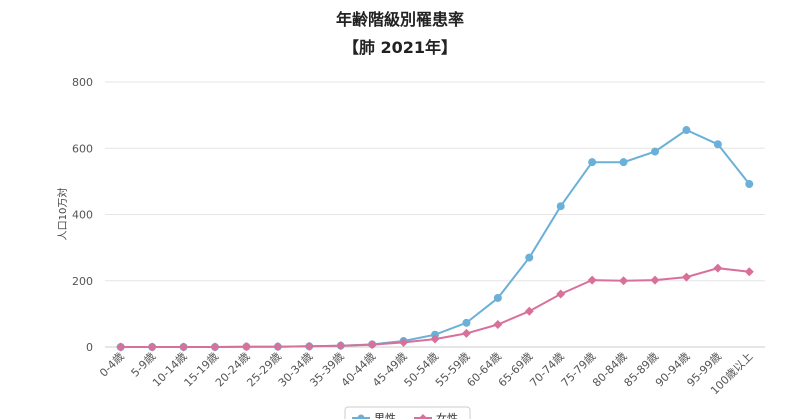 Image resolution: width=800 pixels, height=419 pixels. I want to click on x-tick-label: 5-9歳, so click(144, 365).